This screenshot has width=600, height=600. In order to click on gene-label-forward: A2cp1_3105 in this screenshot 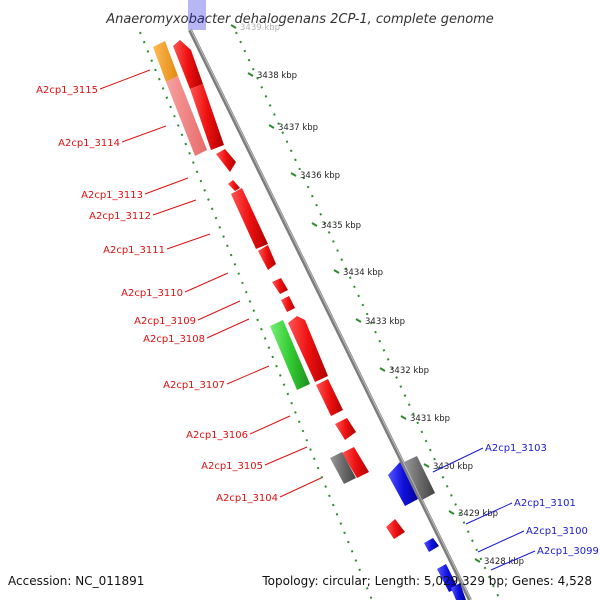, I will do `click(232, 466)`.